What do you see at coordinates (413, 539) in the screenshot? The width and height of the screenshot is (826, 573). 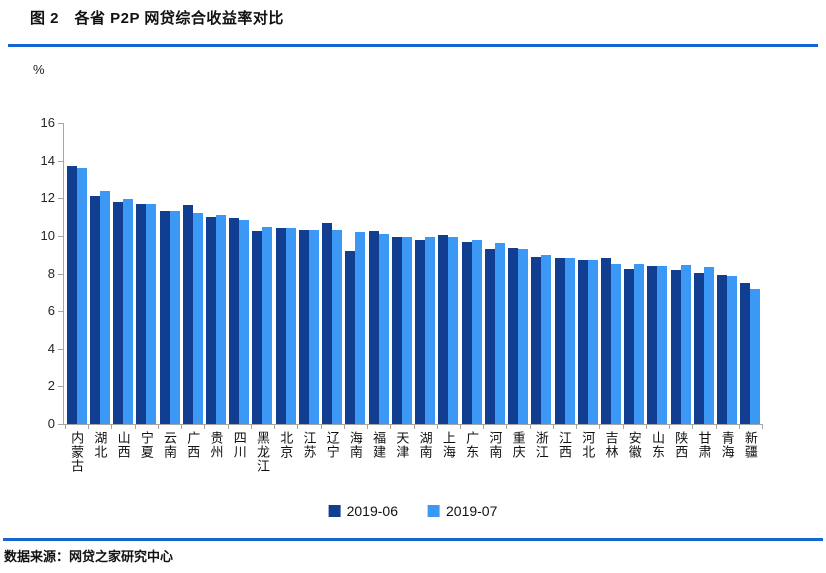 I see `bottom-divider-line` at bounding box center [413, 539].